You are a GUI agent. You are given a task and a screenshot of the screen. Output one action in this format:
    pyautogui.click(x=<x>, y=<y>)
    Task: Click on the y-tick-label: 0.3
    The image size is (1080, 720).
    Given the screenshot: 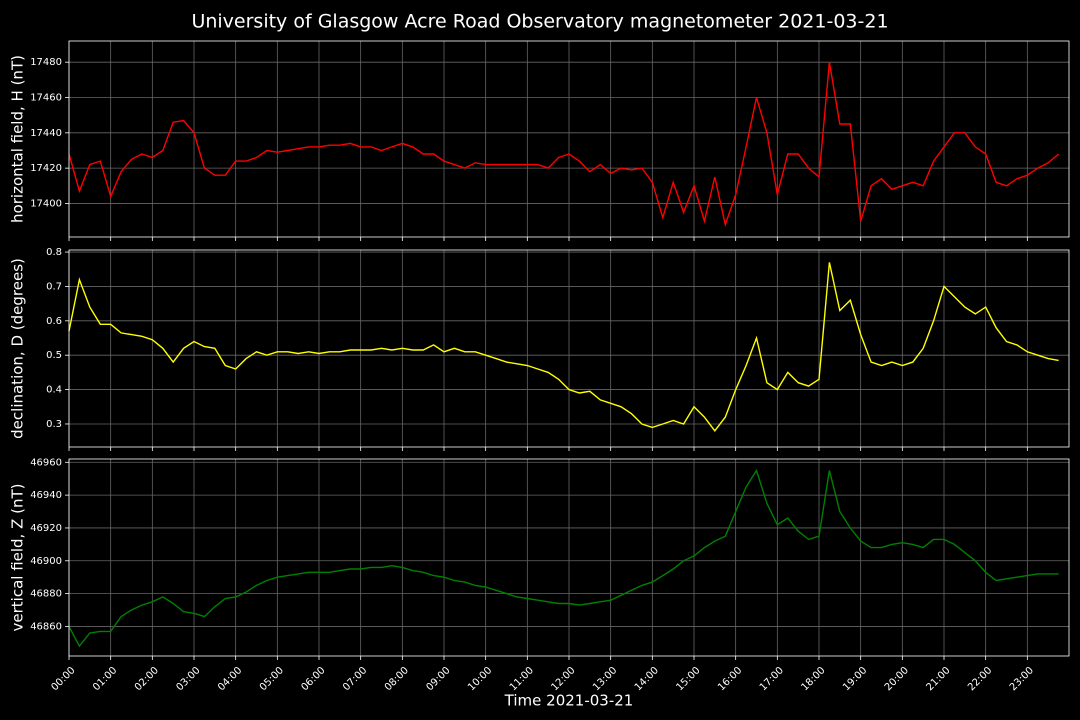 What is the action you would take?
    pyautogui.click(x=54, y=424)
    